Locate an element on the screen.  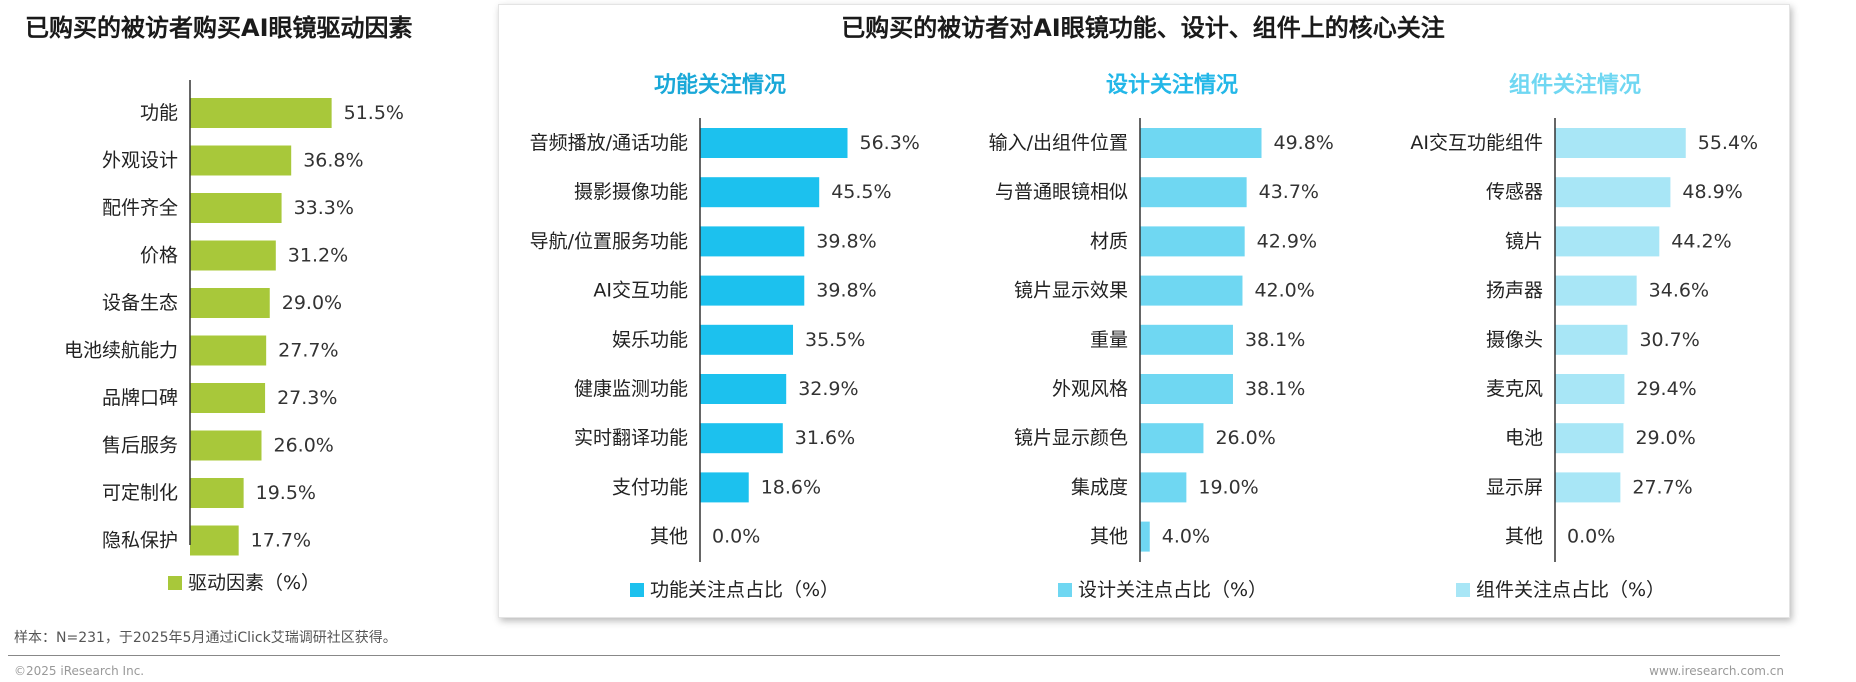
chart-0-category-label: 外观设计 is located at coordinates (140, 161).